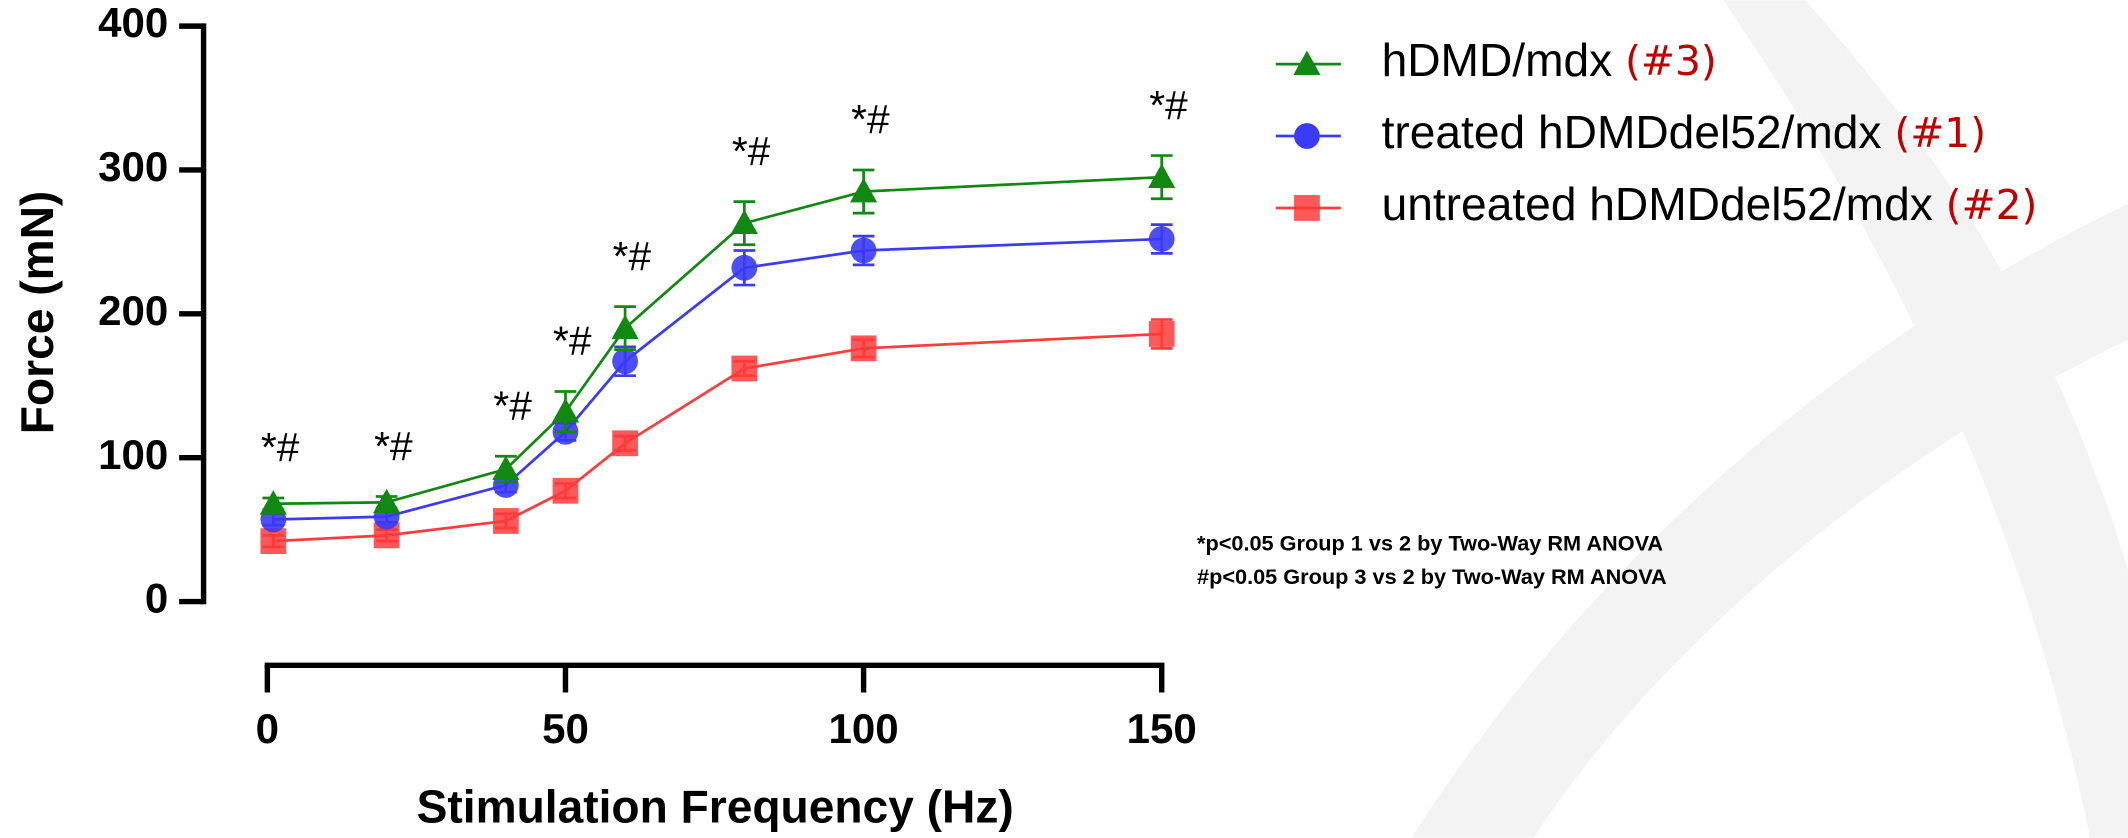  Describe the element at coordinates (1940, 133) in the screenshot. I see `legend-group: (#1)` at that location.